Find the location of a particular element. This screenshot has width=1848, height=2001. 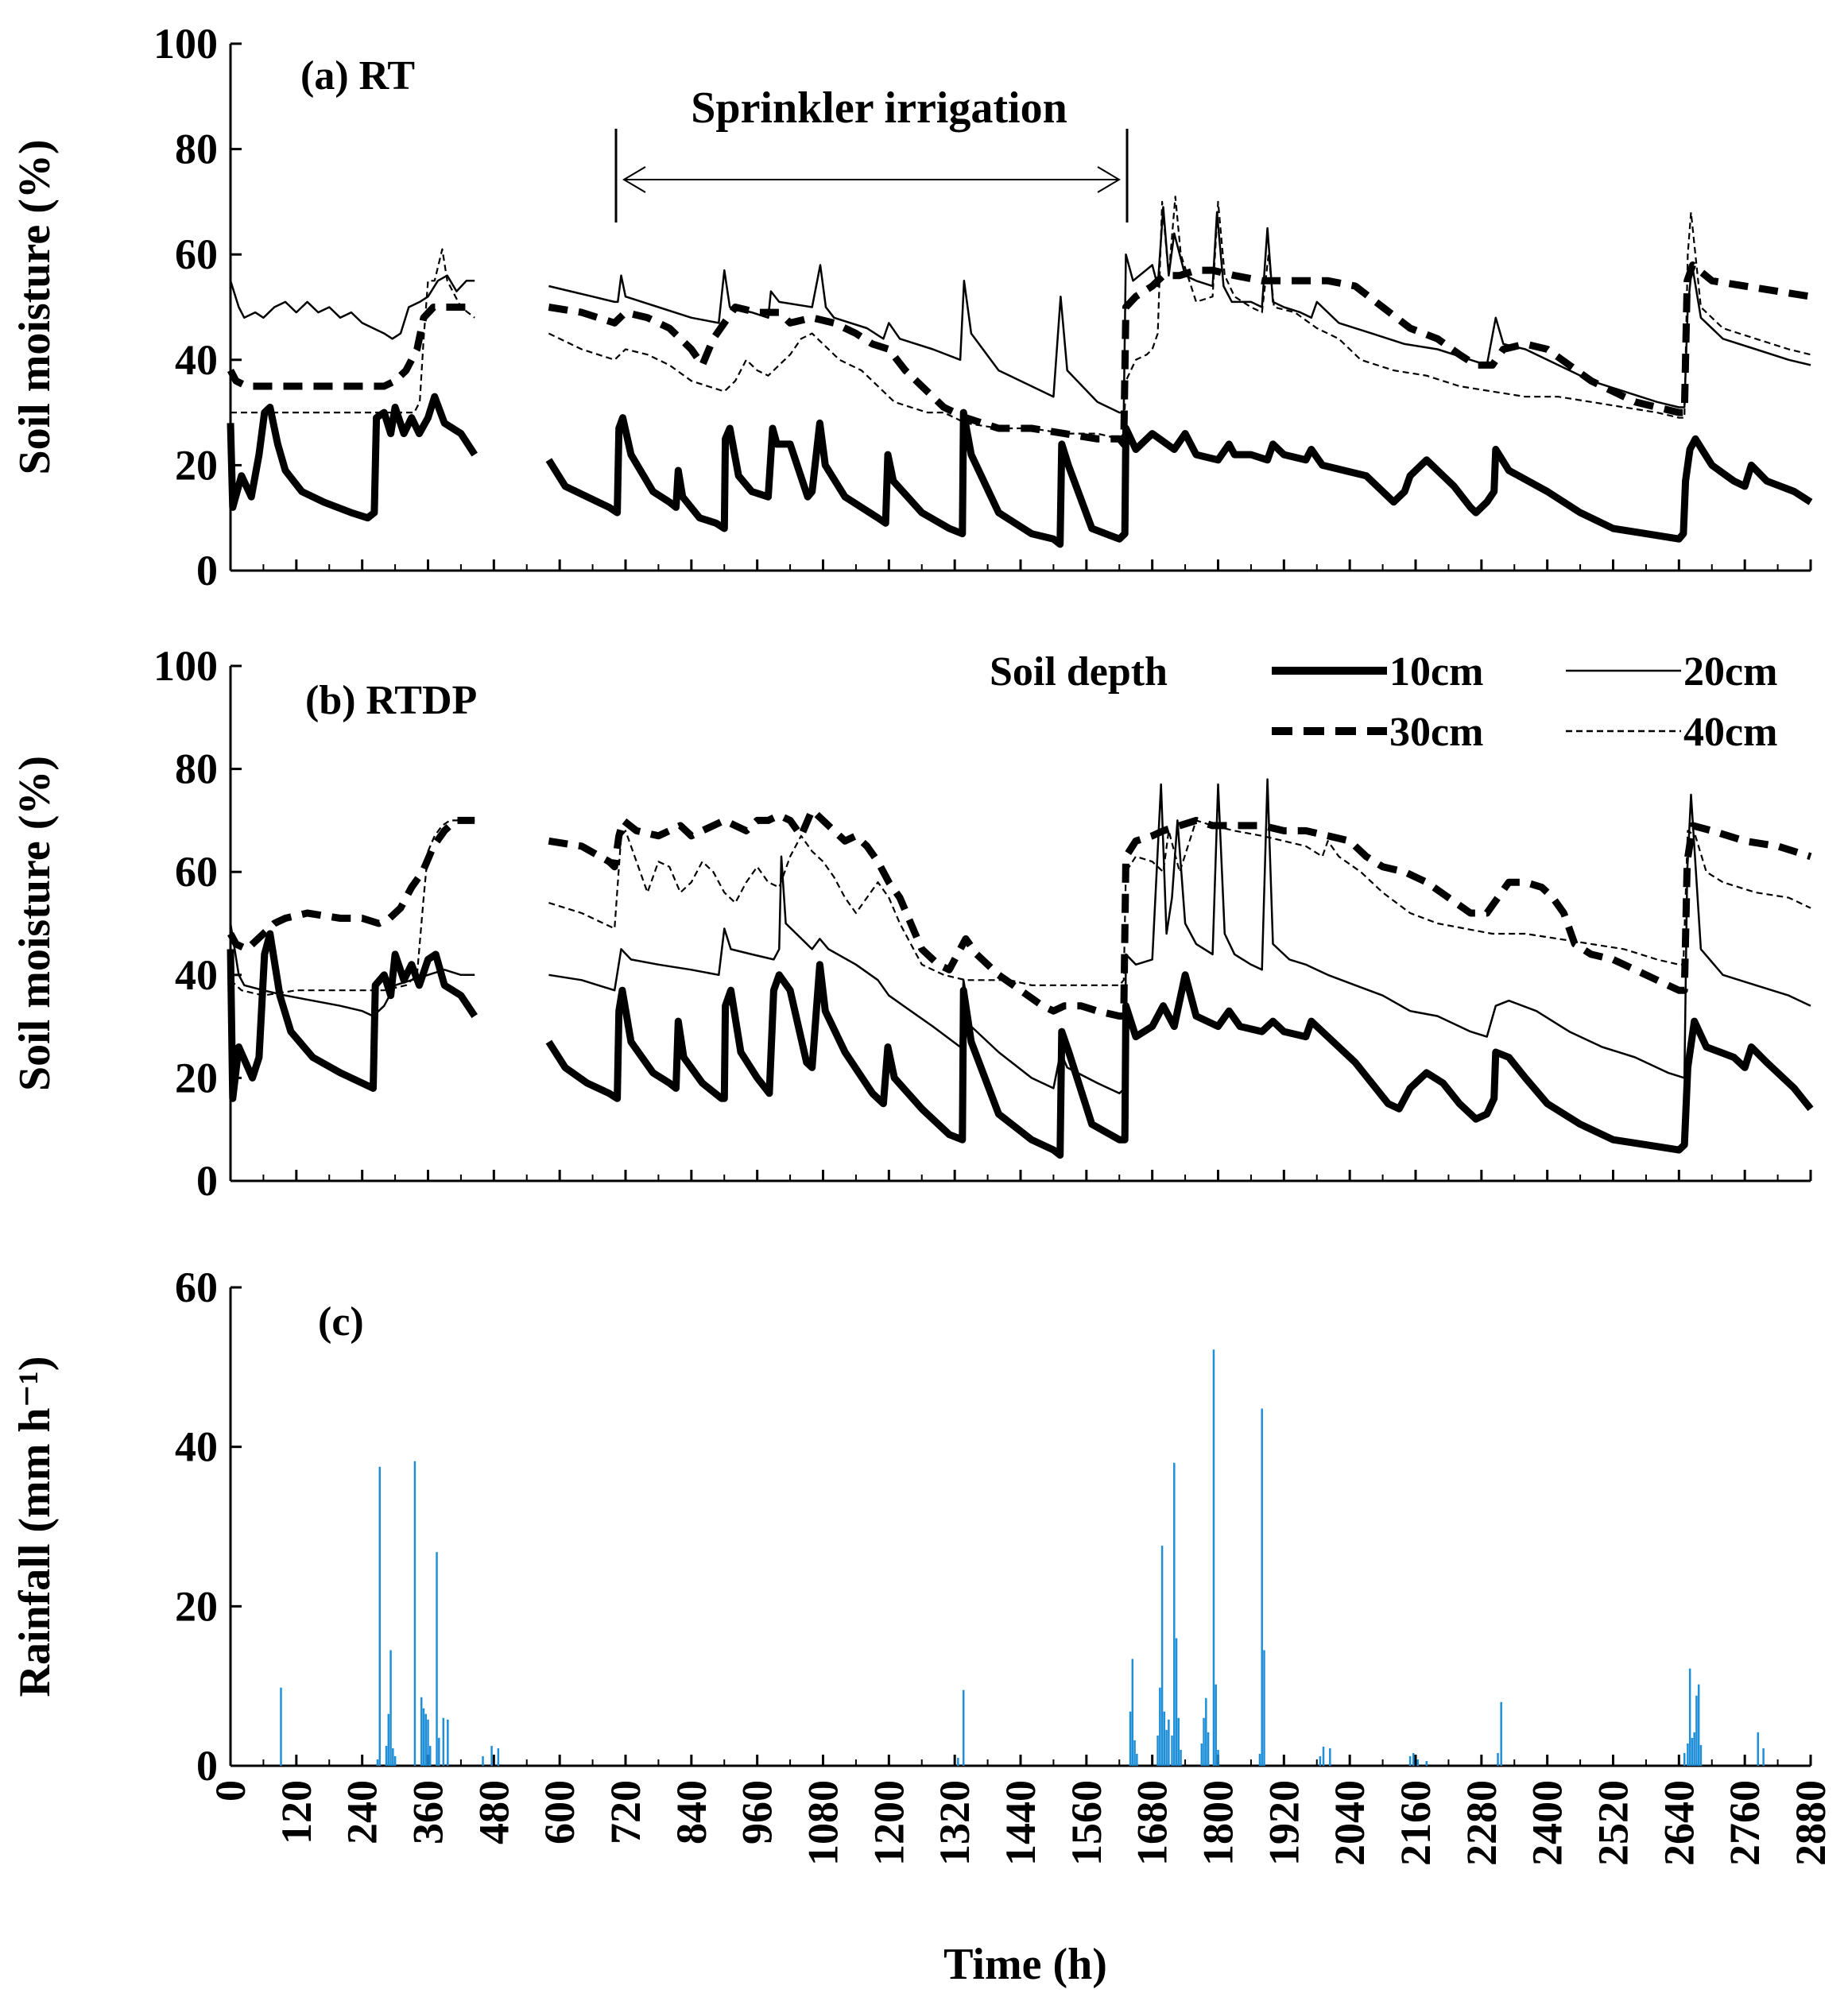

y-axis-label-1: Soil moisture (%) is located at coordinates (35, 923).